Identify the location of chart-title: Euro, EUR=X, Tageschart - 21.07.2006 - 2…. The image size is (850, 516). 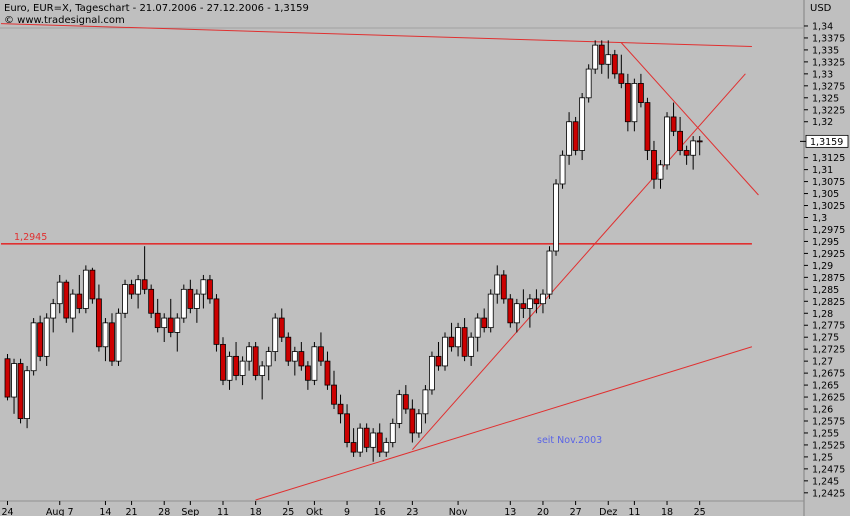
(156, 8).